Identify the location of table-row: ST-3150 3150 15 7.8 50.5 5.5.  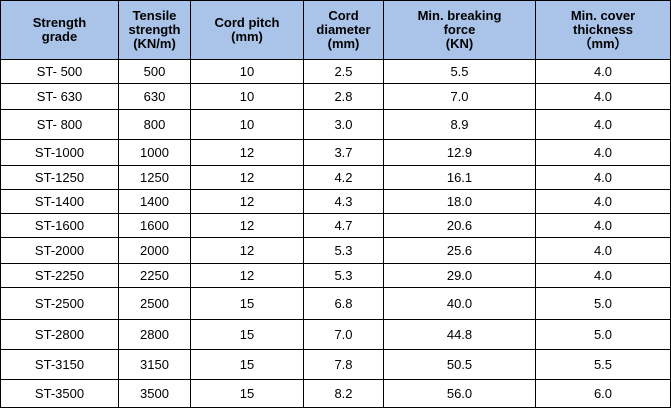
(335, 364).